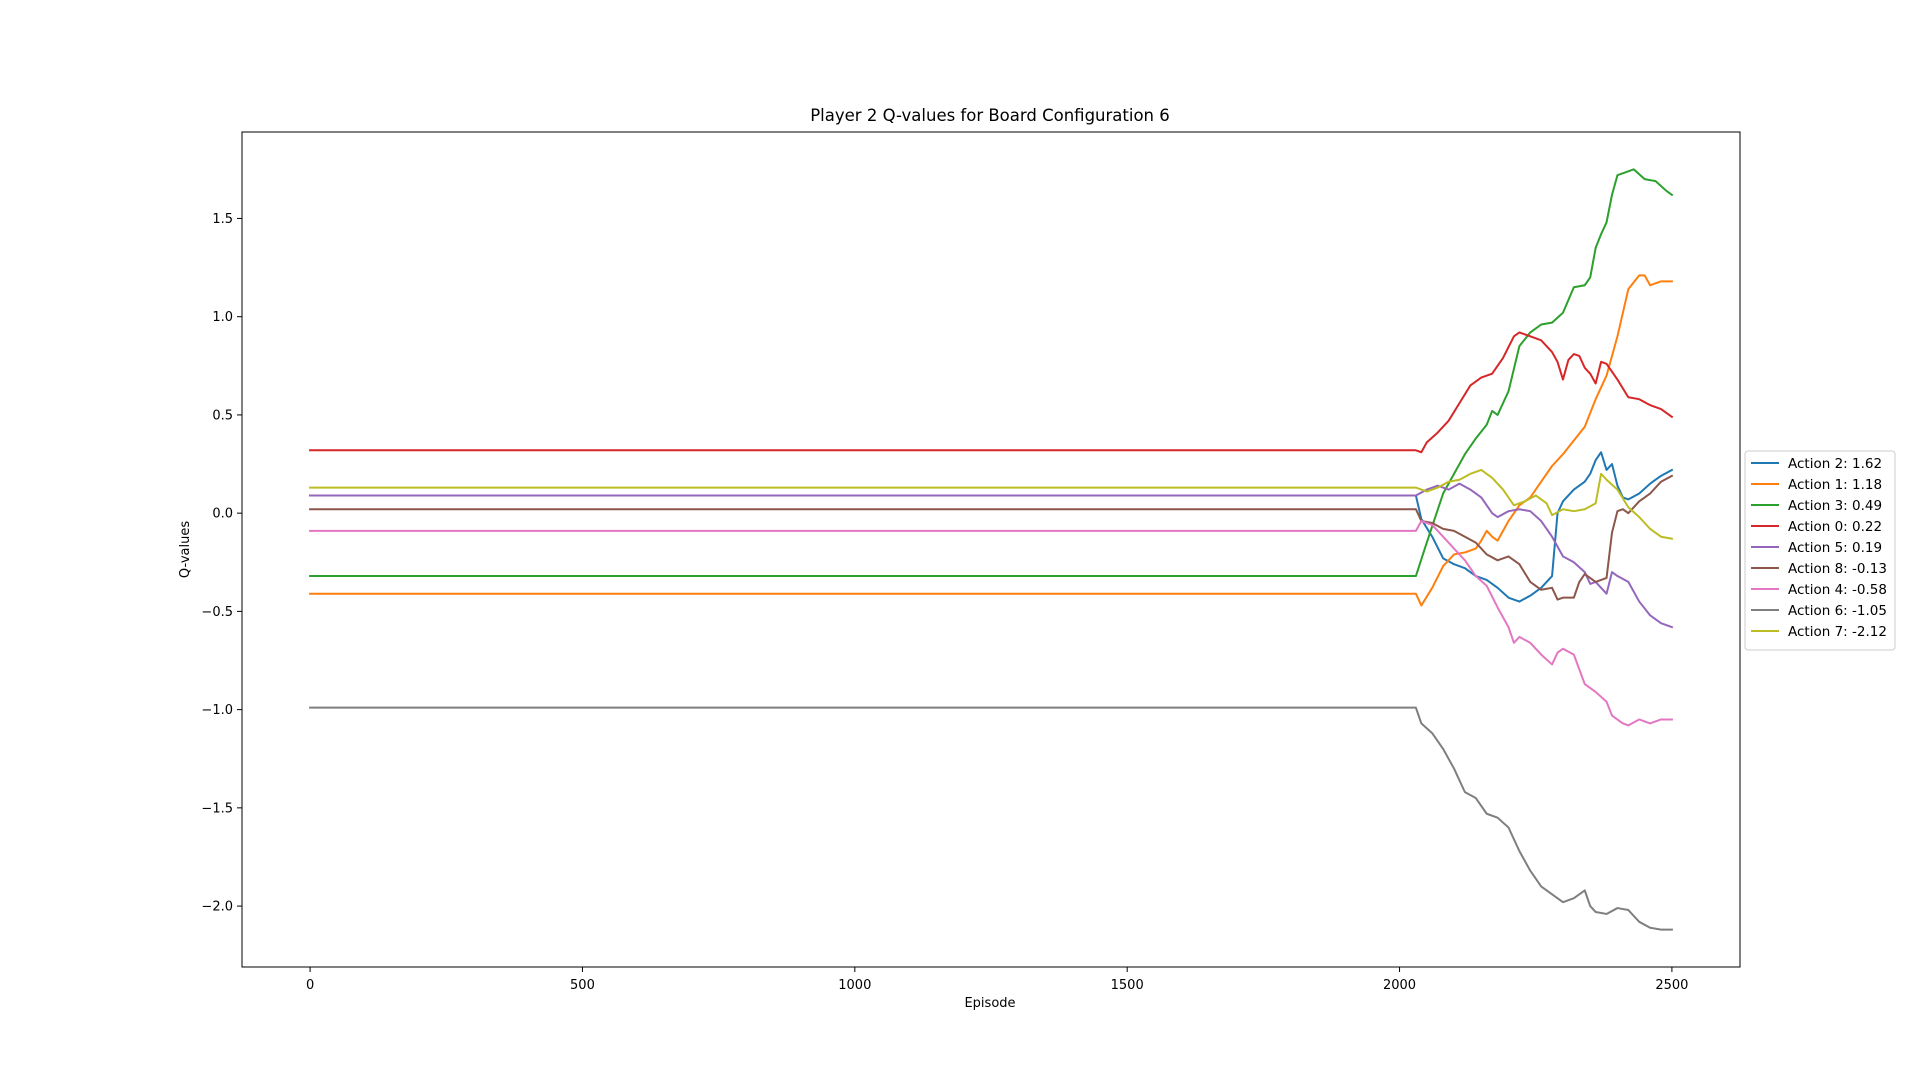 Image resolution: width=1920 pixels, height=1084 pixels. Describe the element at coordinates (221, 563) in the screenshot. I see `y-axis: −2.0 −1.5 −1.0 −0.5 0.0 0.5 1.0 1.5` at that location.